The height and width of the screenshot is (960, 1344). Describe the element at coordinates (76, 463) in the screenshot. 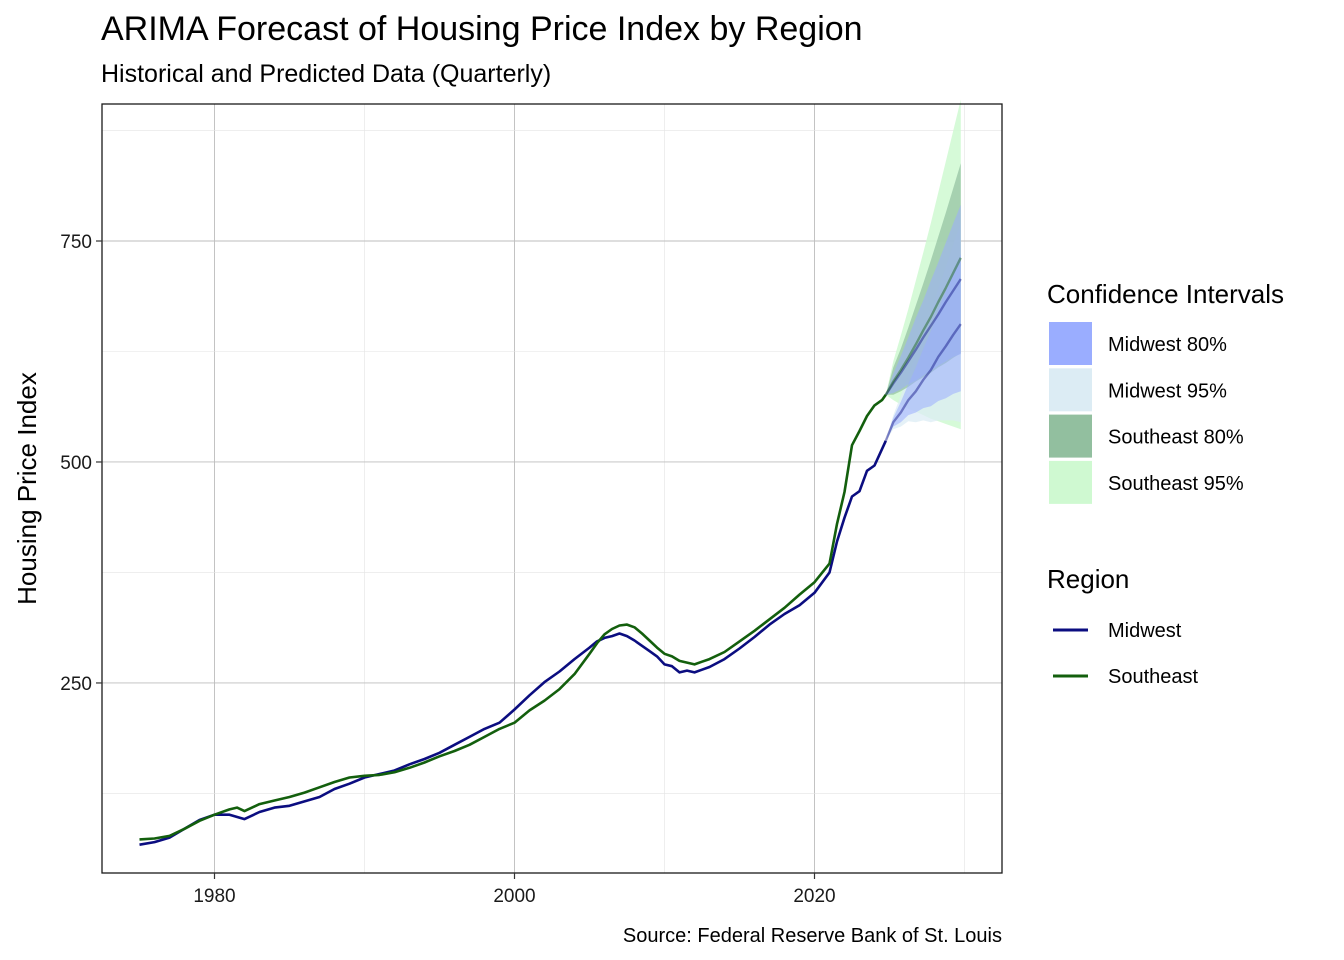

I see `y-tick-label: 500` at that location.